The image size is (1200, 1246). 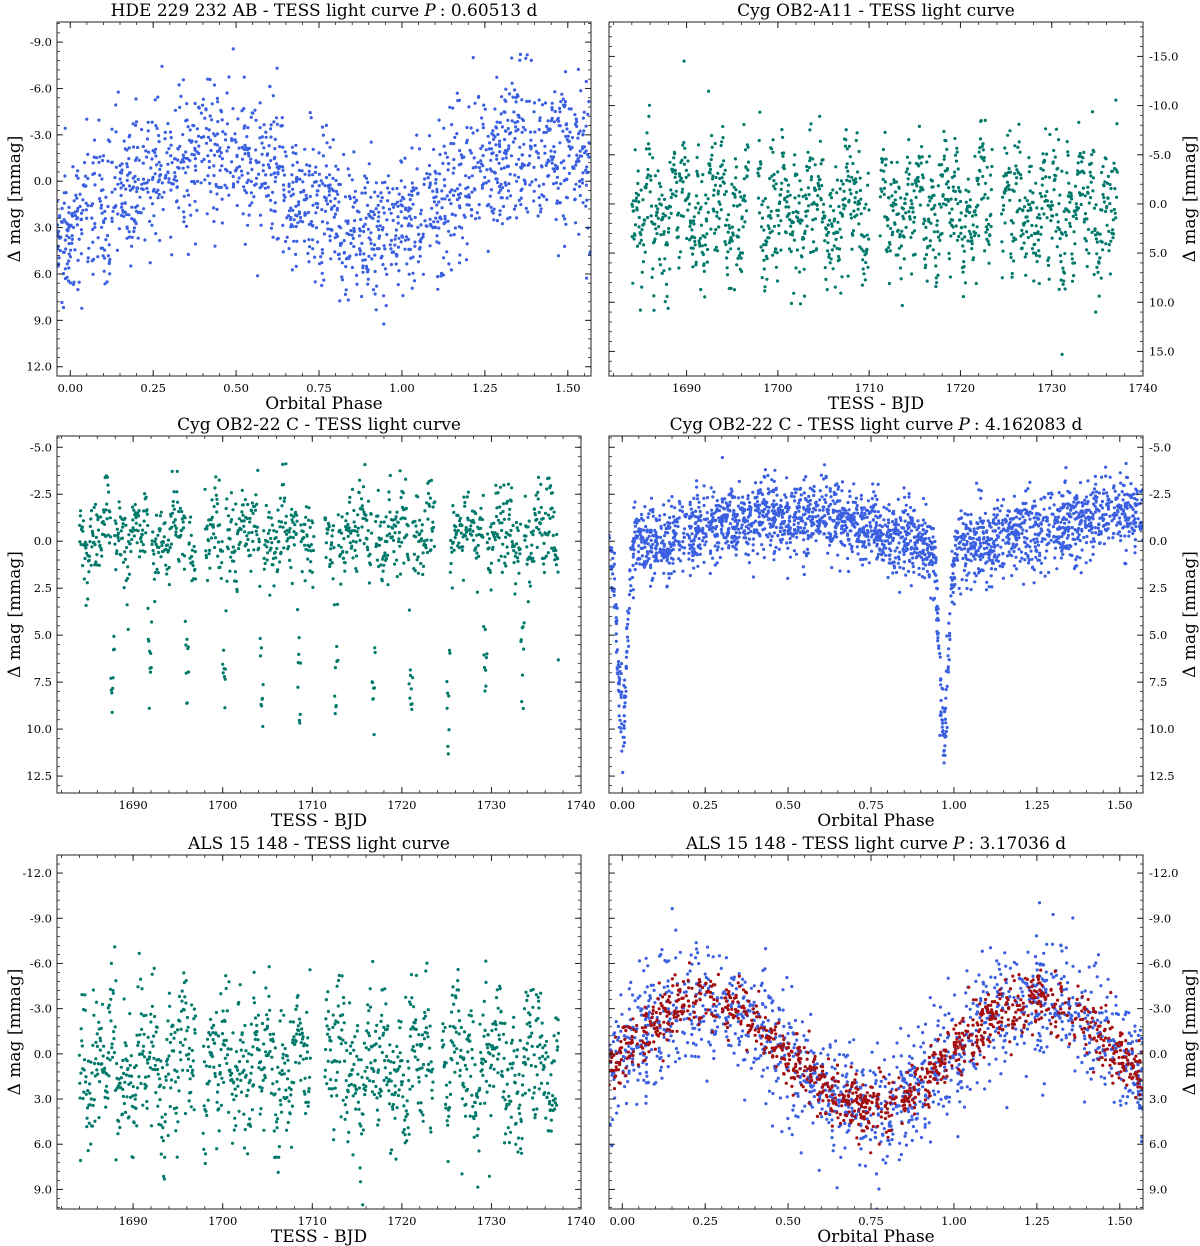 What do you see at coordinates (402, 388) in the screenshot?
I see `x-tick-label: 1.00` at bounding box center [402, 388].